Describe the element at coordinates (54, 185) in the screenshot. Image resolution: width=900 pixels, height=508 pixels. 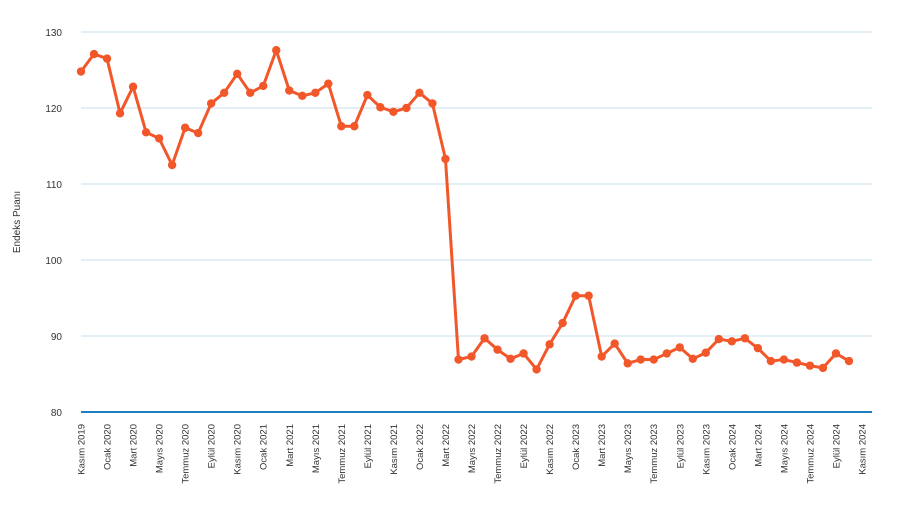
I see `y-tick-label: 110` at that location.